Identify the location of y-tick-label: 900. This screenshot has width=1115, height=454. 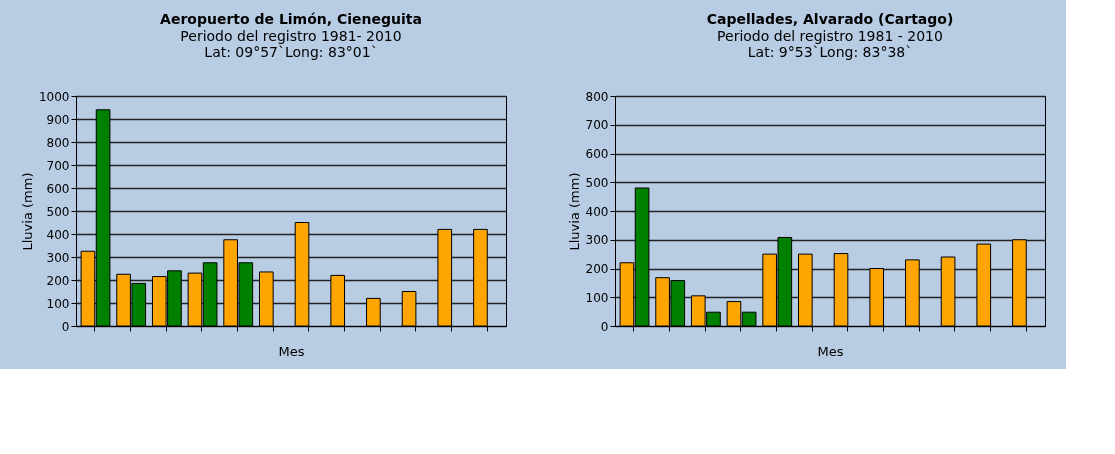
(58, 119).